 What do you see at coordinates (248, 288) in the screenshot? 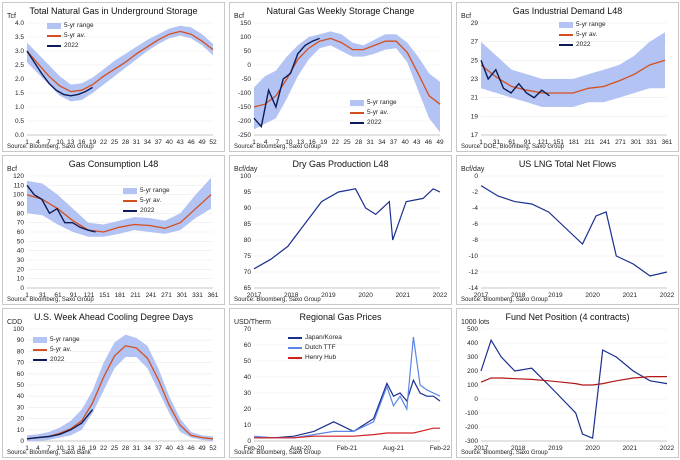
I see `y-tick-label: 65` at bounding box center [248, 288].